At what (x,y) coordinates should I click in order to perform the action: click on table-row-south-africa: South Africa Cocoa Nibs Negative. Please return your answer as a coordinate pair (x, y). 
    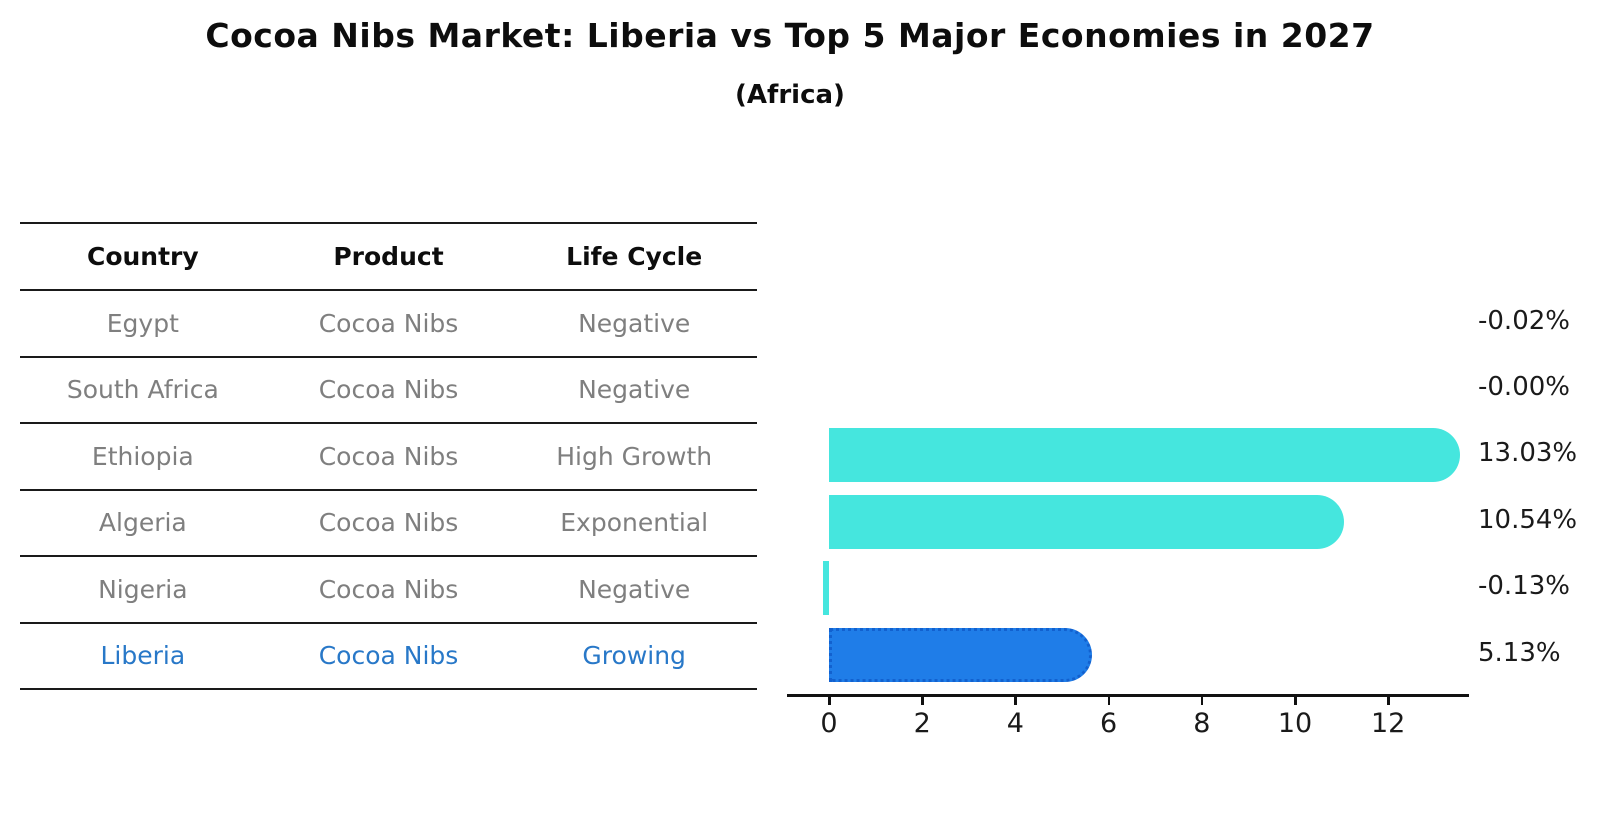
    Looking at the image, I should click on (388, 391).